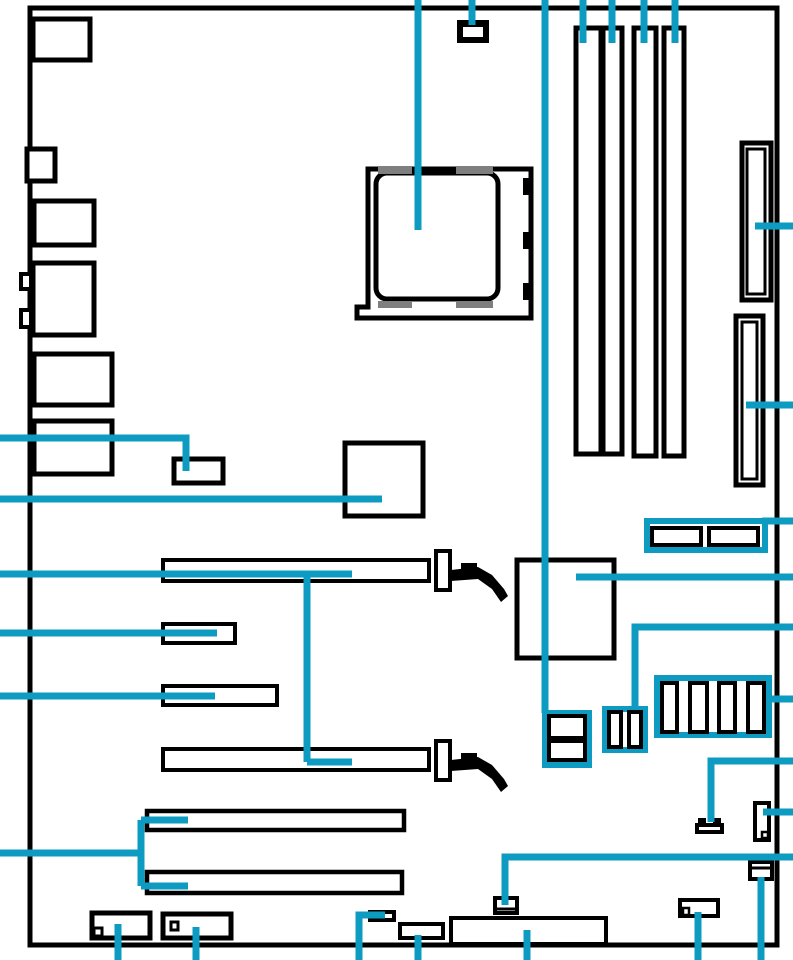 This screenshot has width=793, height=960. What do you see at coordinates (384, 479) in the screenshot?
I see `northbridge-chip` at bounding box center [384, 479].